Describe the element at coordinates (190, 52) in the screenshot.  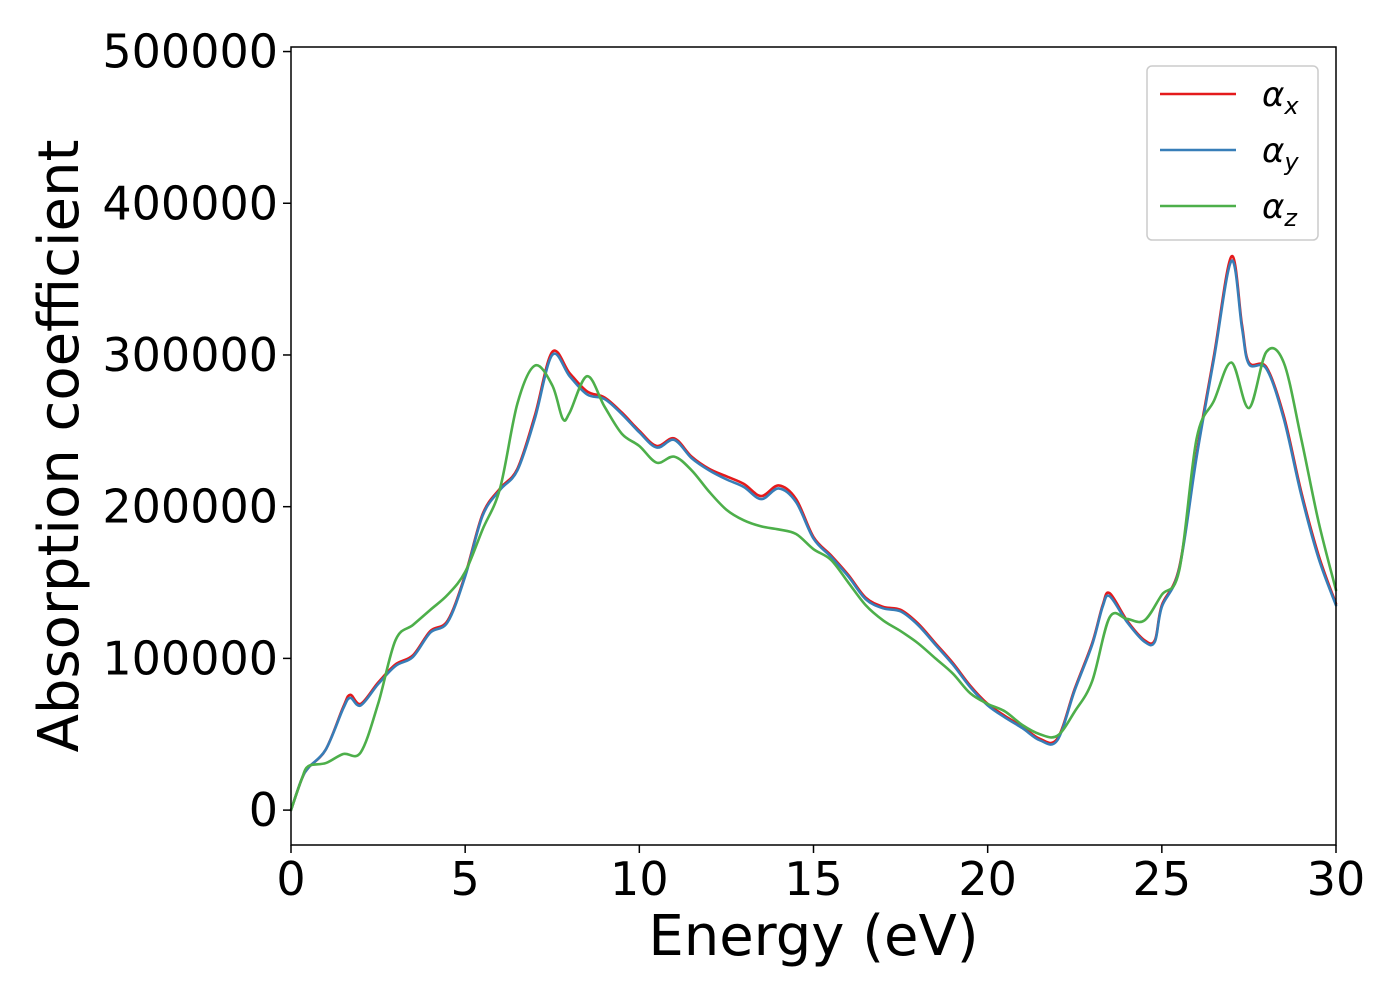
I see `y-tick-label: 500000` at that location.